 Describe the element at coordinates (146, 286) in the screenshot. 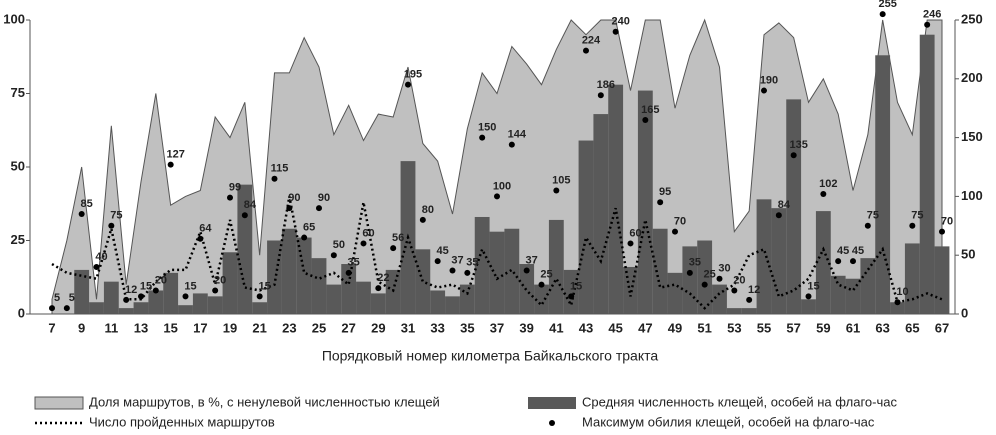

I see `point-label: 15` at that location.